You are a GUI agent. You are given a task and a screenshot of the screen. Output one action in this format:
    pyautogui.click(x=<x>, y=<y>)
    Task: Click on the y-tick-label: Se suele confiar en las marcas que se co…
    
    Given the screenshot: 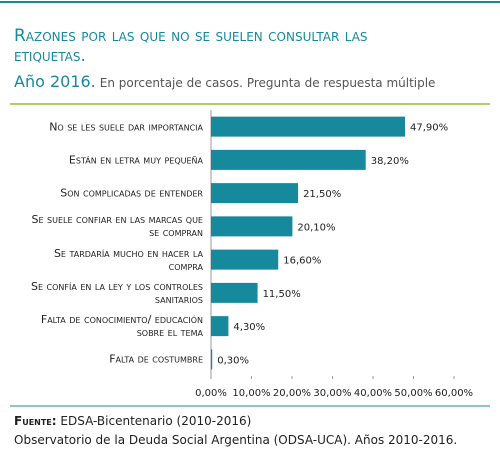 What is the action you would take?
    pyautogui.click(x=117, y=226)
    